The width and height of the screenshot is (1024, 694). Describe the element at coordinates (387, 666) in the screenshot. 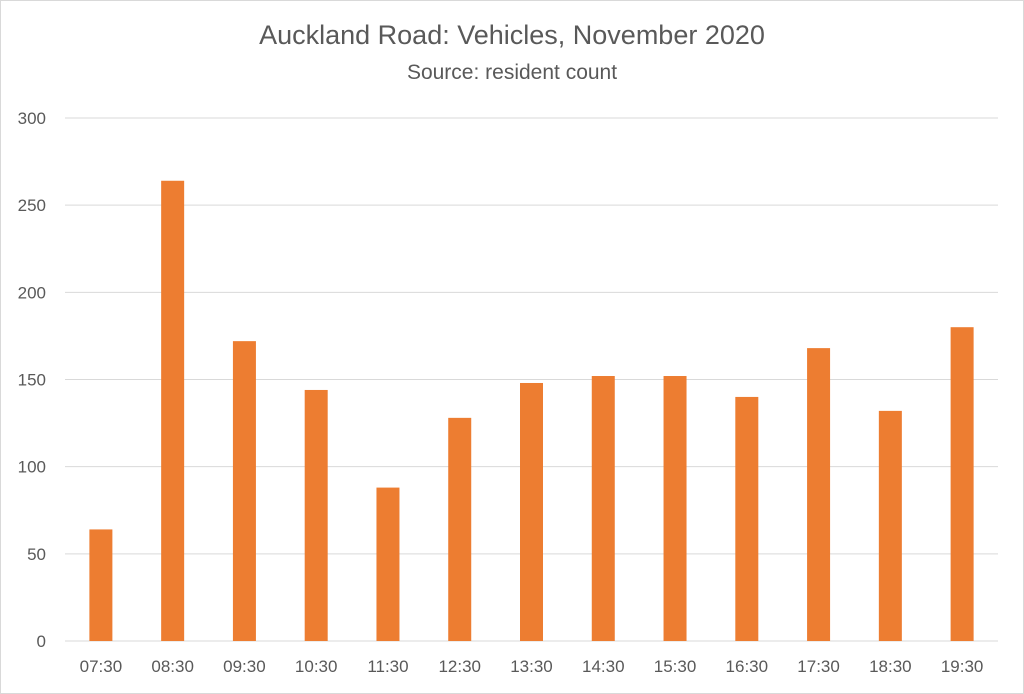

I see `x-tick-label: 11:30` at that location.